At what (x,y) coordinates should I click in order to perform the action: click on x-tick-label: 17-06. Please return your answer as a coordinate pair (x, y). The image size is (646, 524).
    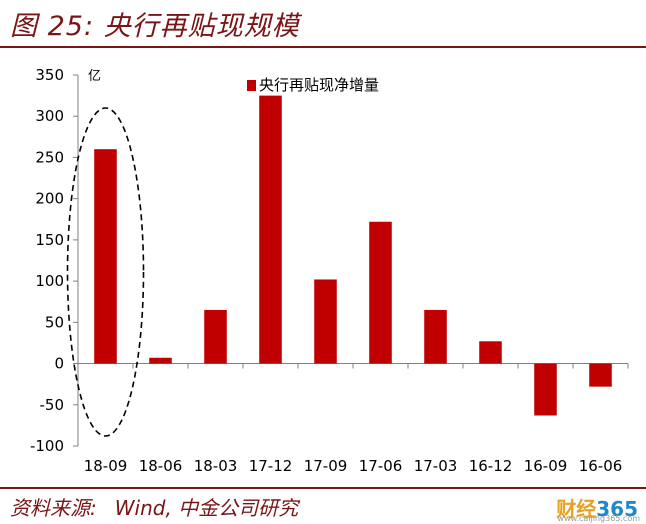
    Looking at the image, I should click on (381, 466).